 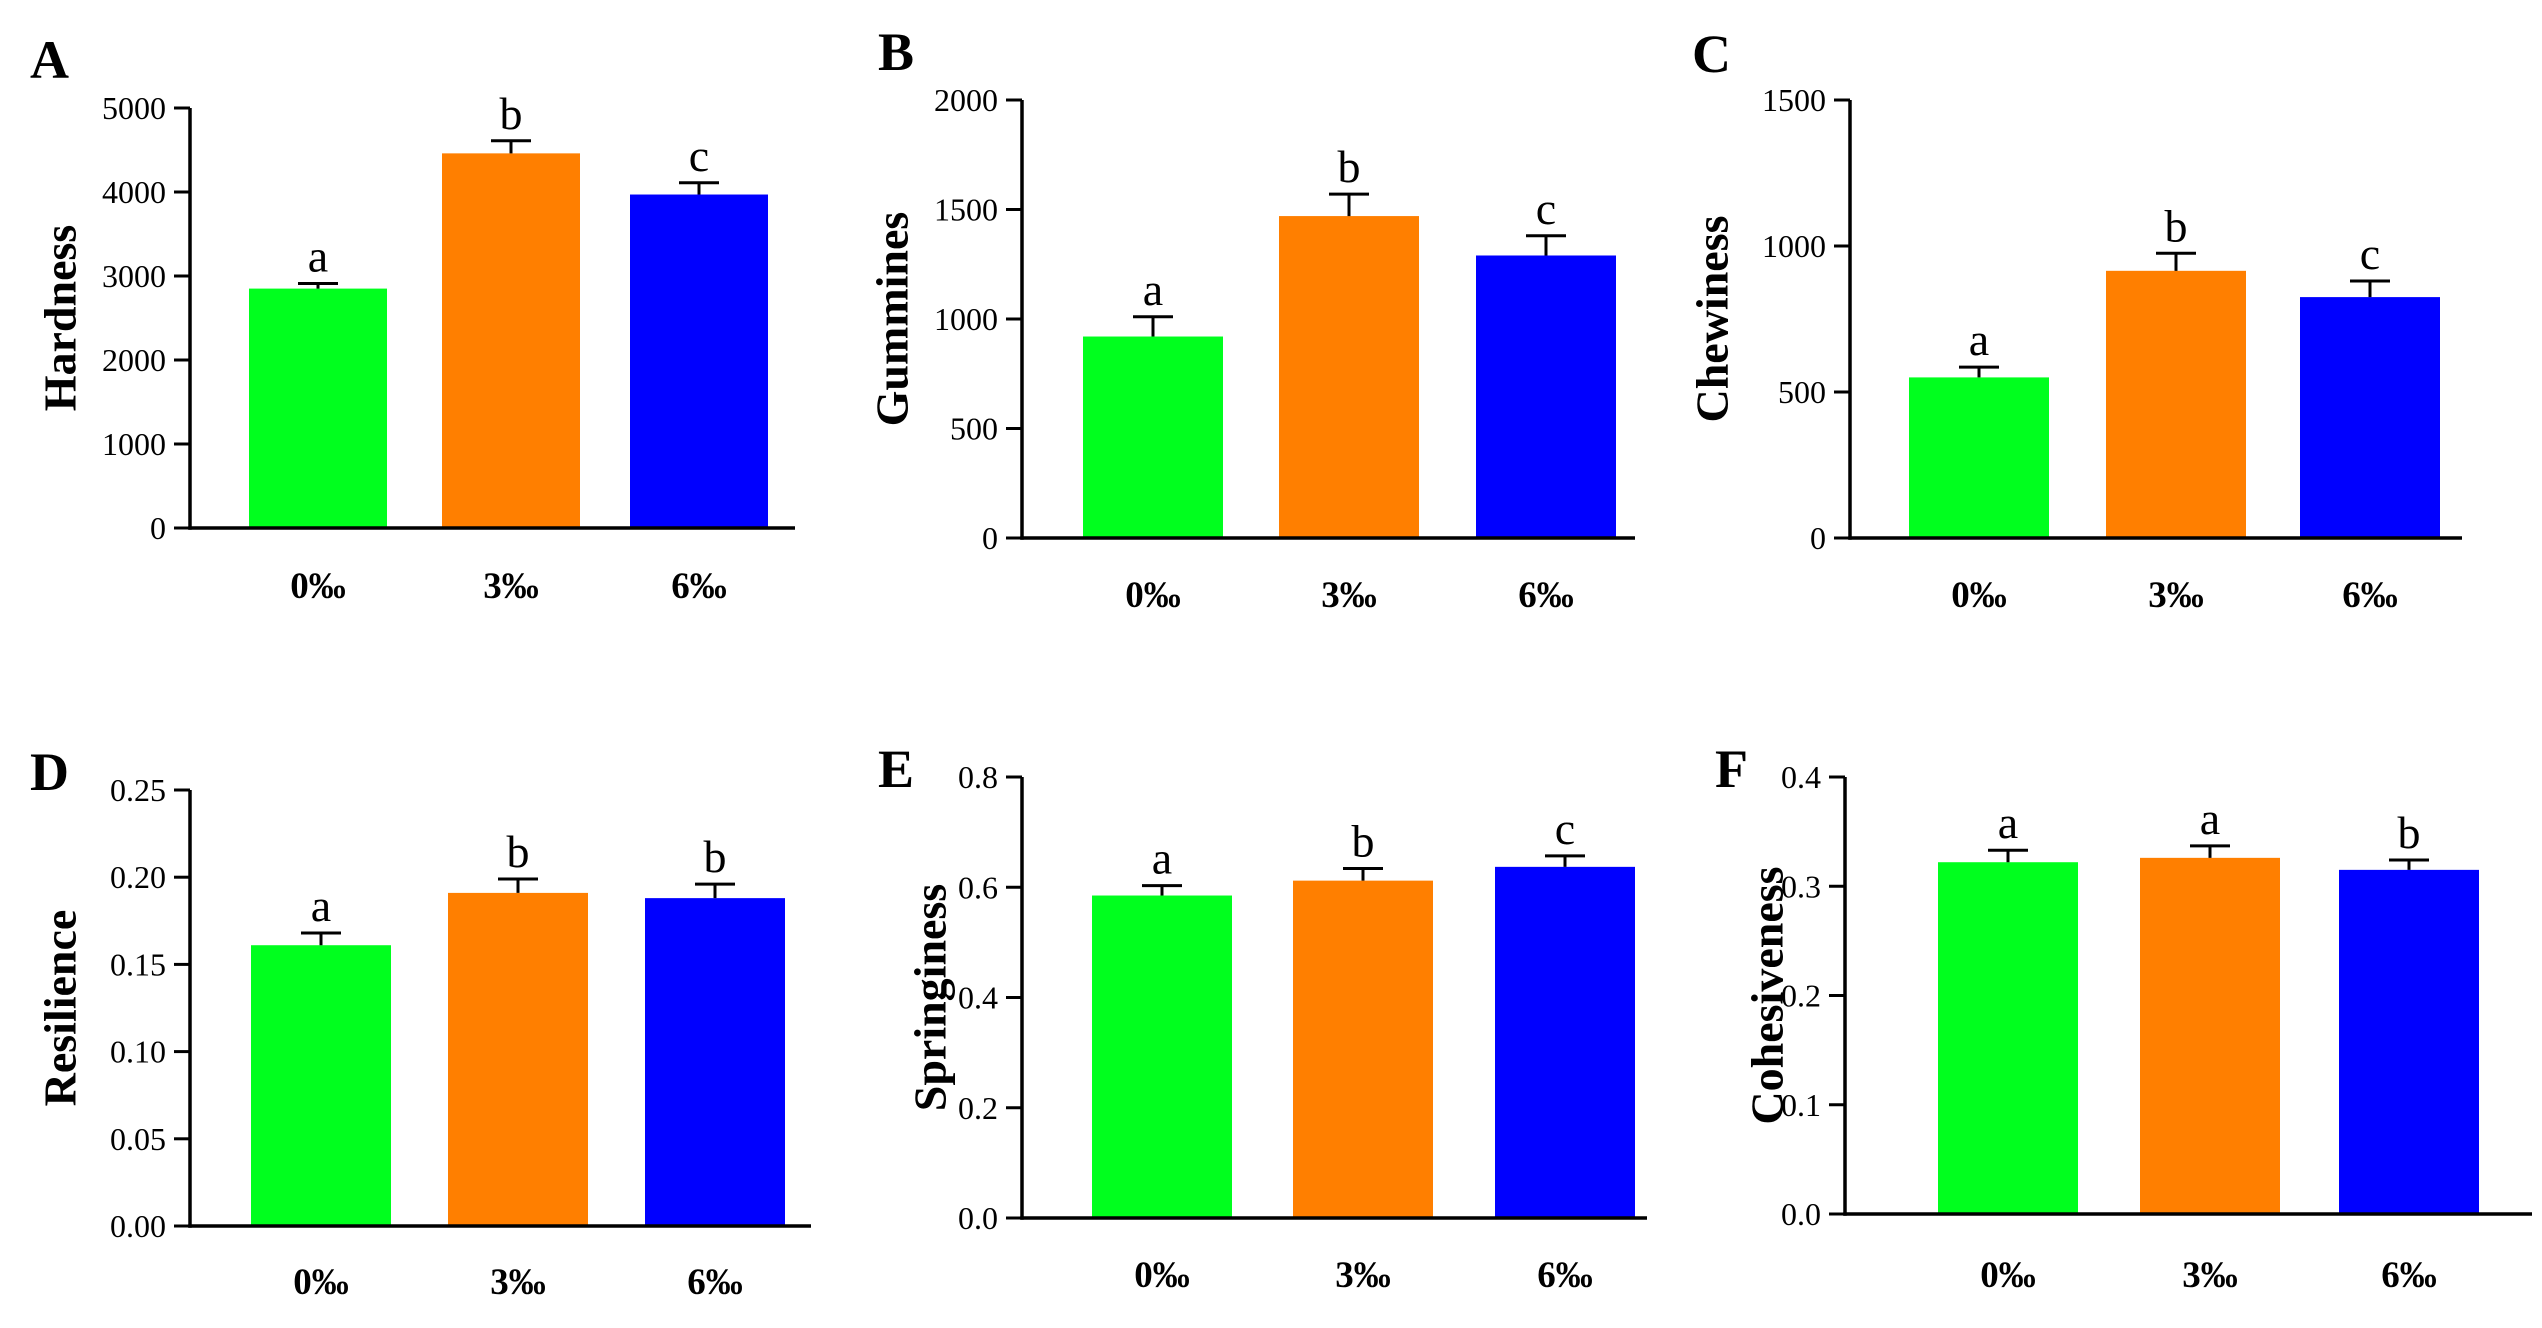 I want to click on y-tick-label: 1500, so click(x=1794, y=100).